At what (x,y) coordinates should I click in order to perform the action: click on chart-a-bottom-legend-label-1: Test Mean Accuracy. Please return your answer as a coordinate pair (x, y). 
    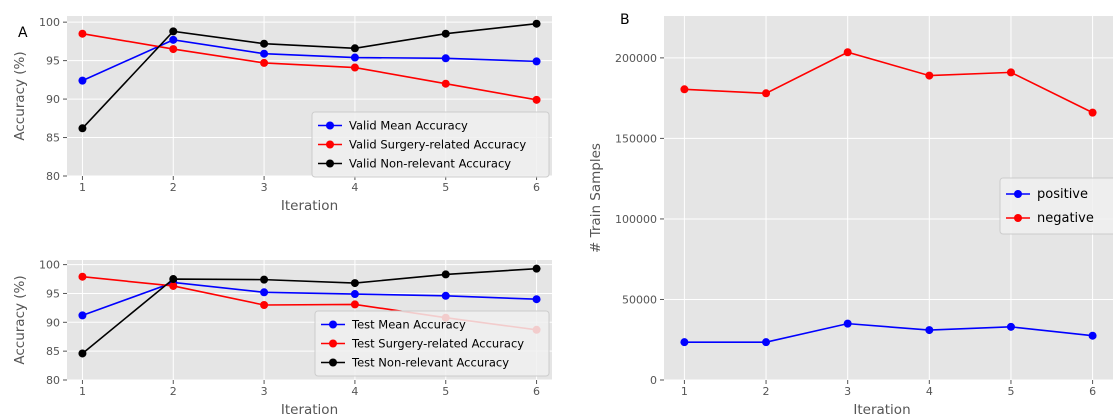
    Looking at the image, I should click on (408, 325).